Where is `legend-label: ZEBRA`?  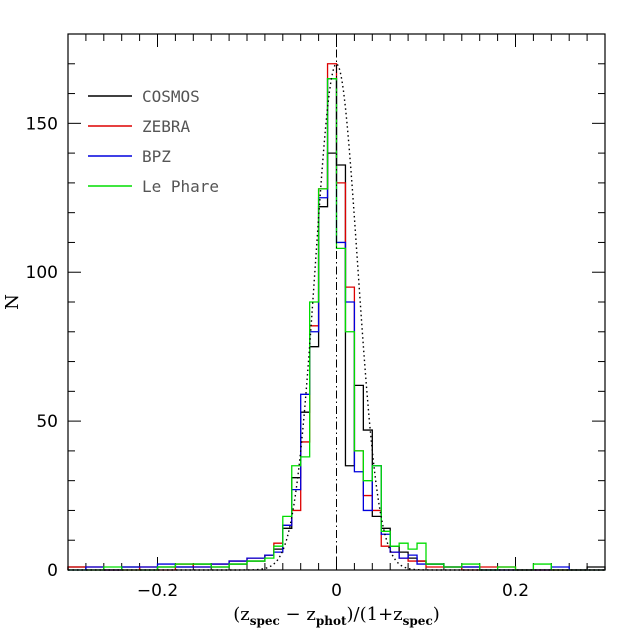
legend-label: ZEBRA is located at coordinates (166, 126).